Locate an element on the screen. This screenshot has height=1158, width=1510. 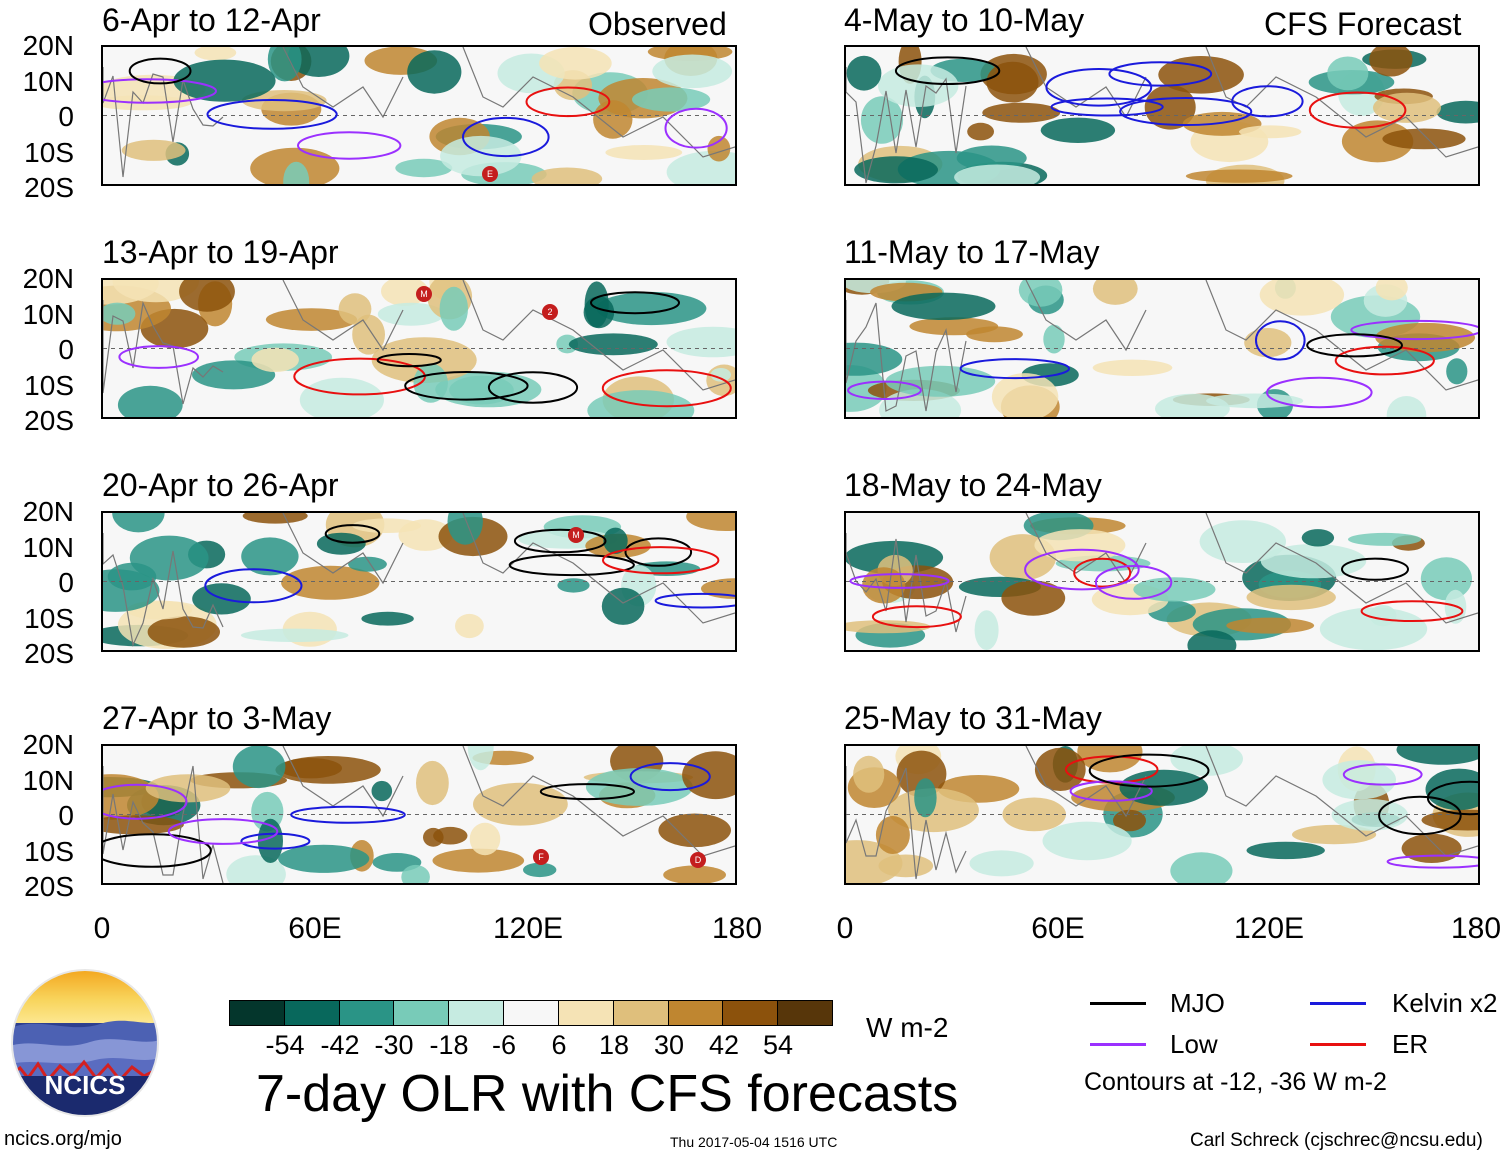
colorbar-label: -54 is located at coordinates (285, 1045).